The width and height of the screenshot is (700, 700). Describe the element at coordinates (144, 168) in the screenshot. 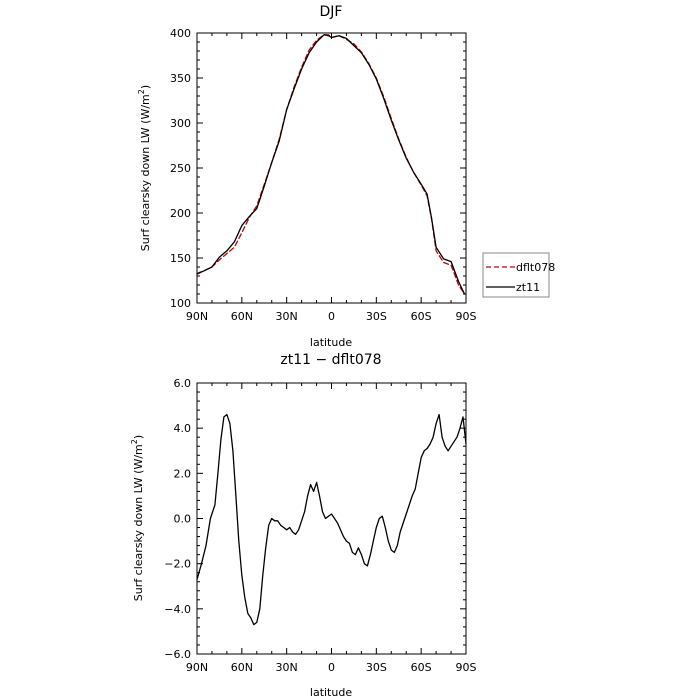

I see `top-panel-y-axis-label: Surf clearsky down LW (W/m2)` at that location.